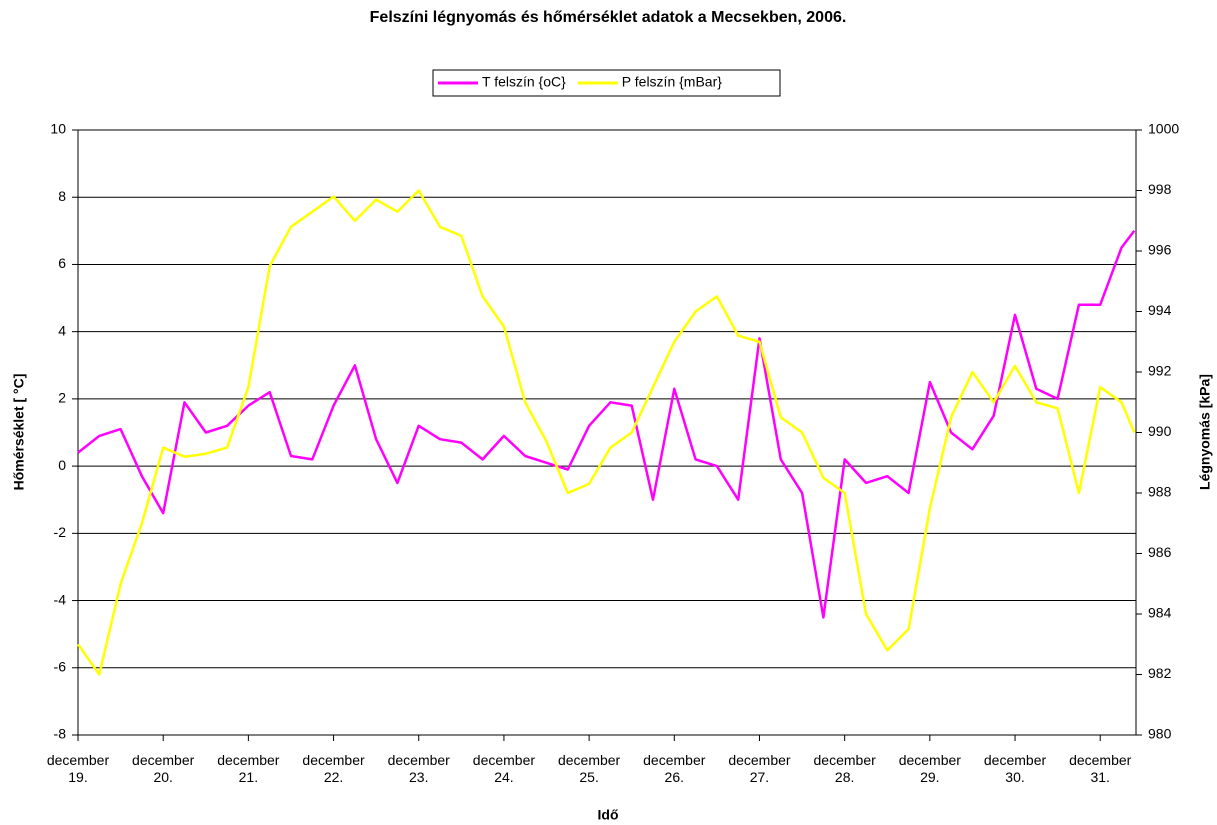 The width and height of the screenshot is (1217, 825). Describe the element at coordinates (1160, 189) in the screenshot. I see `y2-tick-label: 998` at that location.